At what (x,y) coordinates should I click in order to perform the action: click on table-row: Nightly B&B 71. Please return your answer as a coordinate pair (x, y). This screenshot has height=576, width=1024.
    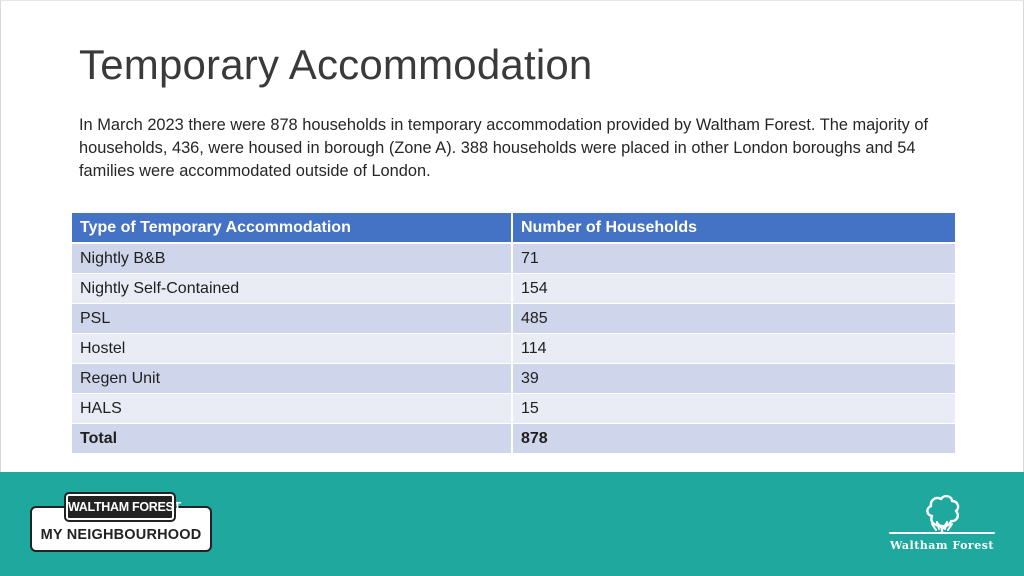
    Looking at the image, I should click on (513, 259).